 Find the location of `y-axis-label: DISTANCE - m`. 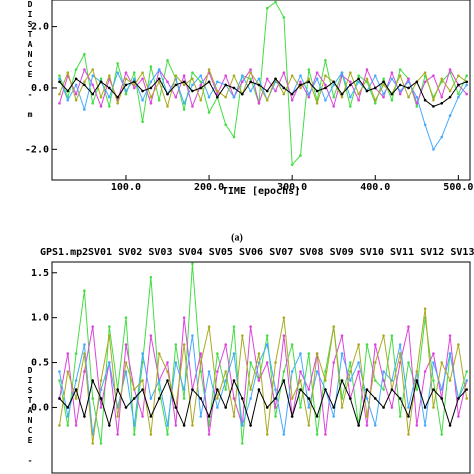

y-axis-label: DISTANCE - m is located at coordinates (30, 420).